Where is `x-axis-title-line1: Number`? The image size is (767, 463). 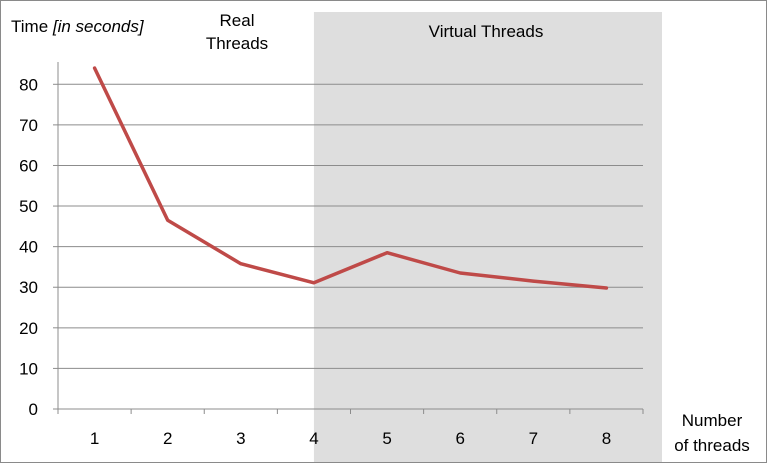
x-axis-title-line1: Number is located at coordinates (712, 420).